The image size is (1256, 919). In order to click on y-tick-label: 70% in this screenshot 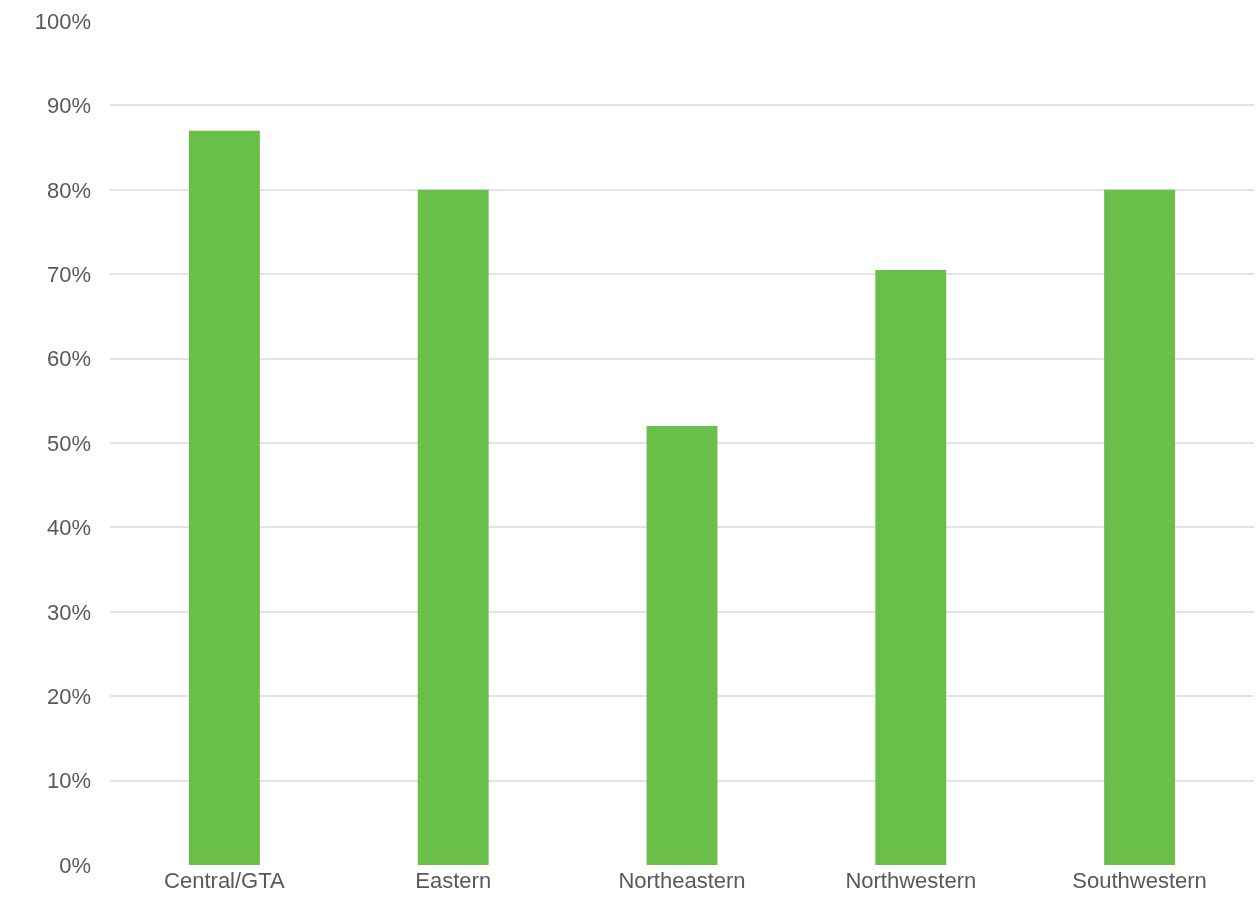, I will do `click(68, 274)`.